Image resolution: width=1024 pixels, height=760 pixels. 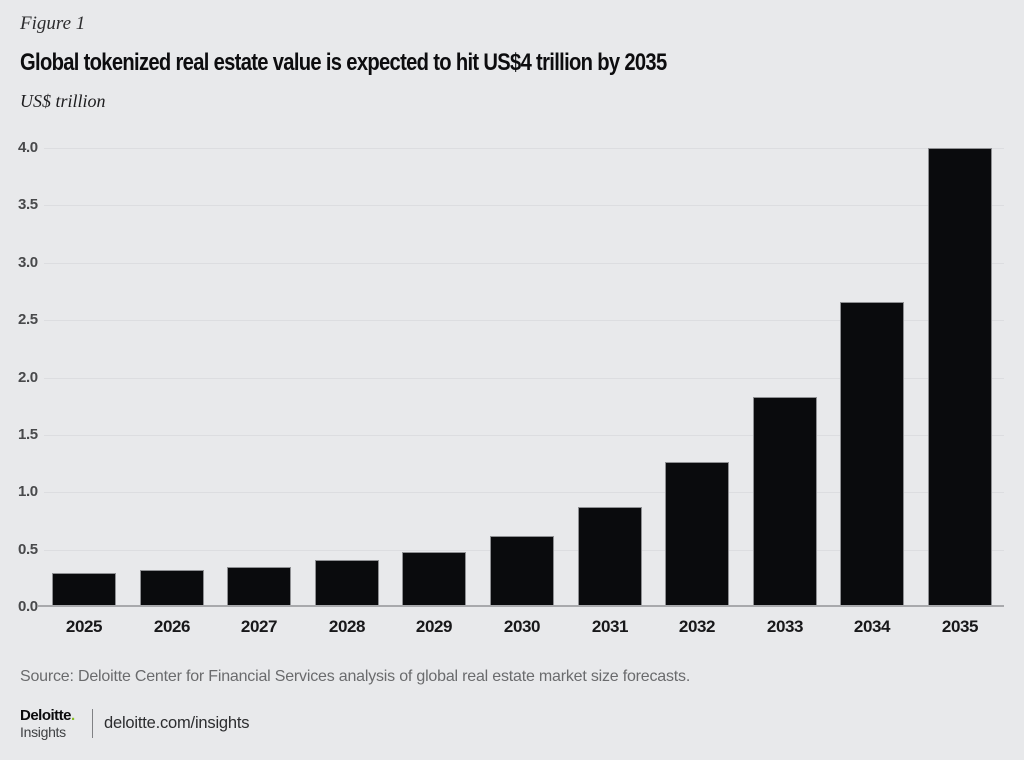 I want to click on y-tick-label: 1.5, so click(x=28, y=434).